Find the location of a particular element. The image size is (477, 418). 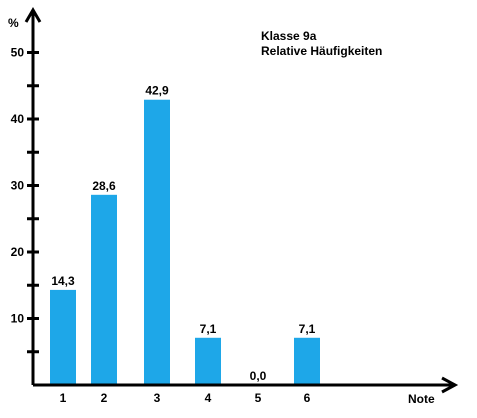

y-axis-arrow is located at coordinates (33, 15).